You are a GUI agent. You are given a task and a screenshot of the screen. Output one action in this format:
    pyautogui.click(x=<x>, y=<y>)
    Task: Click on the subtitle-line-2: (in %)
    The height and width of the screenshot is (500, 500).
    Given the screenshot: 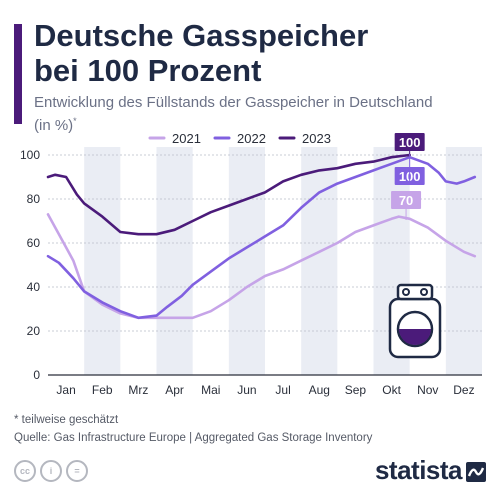 What is the action you would take?
    pyautogui.click(x=54, y=125)
    